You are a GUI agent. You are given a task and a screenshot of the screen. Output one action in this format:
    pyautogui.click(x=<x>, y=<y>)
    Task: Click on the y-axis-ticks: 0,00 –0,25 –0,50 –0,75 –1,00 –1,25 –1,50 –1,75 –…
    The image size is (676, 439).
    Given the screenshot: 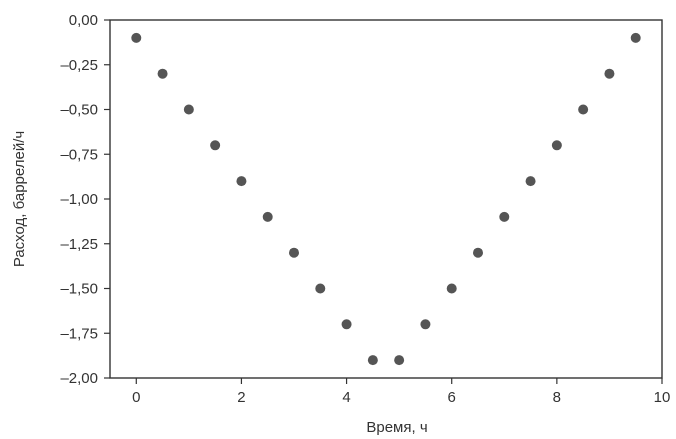 What is the action you would take?
    pyautogui.click(x=85, y=199)
    